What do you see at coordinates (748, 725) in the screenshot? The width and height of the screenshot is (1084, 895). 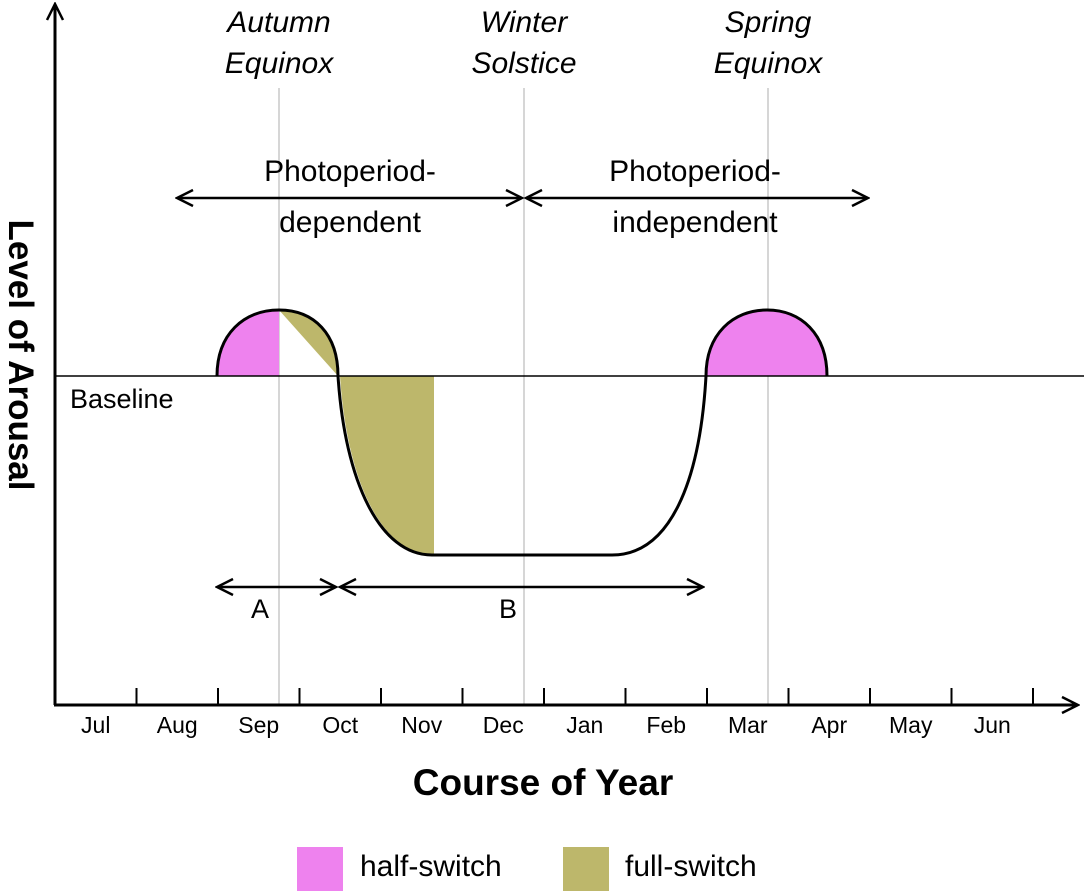 I see `month-label: Mar` at bounding box center [748, 725].